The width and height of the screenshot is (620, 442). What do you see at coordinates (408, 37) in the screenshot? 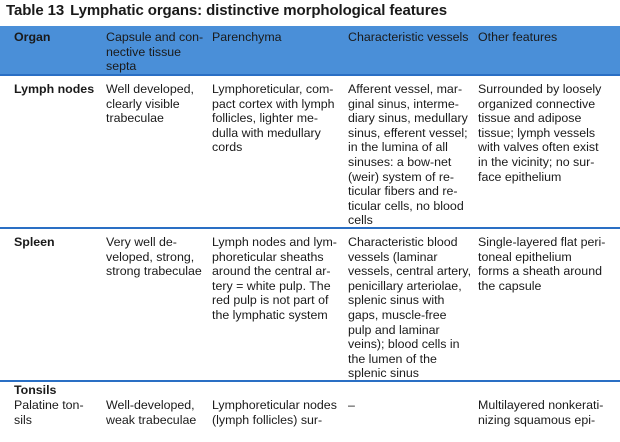
I see `cell-text-line: Characteristic vessels` at bounding box center [408, 37].